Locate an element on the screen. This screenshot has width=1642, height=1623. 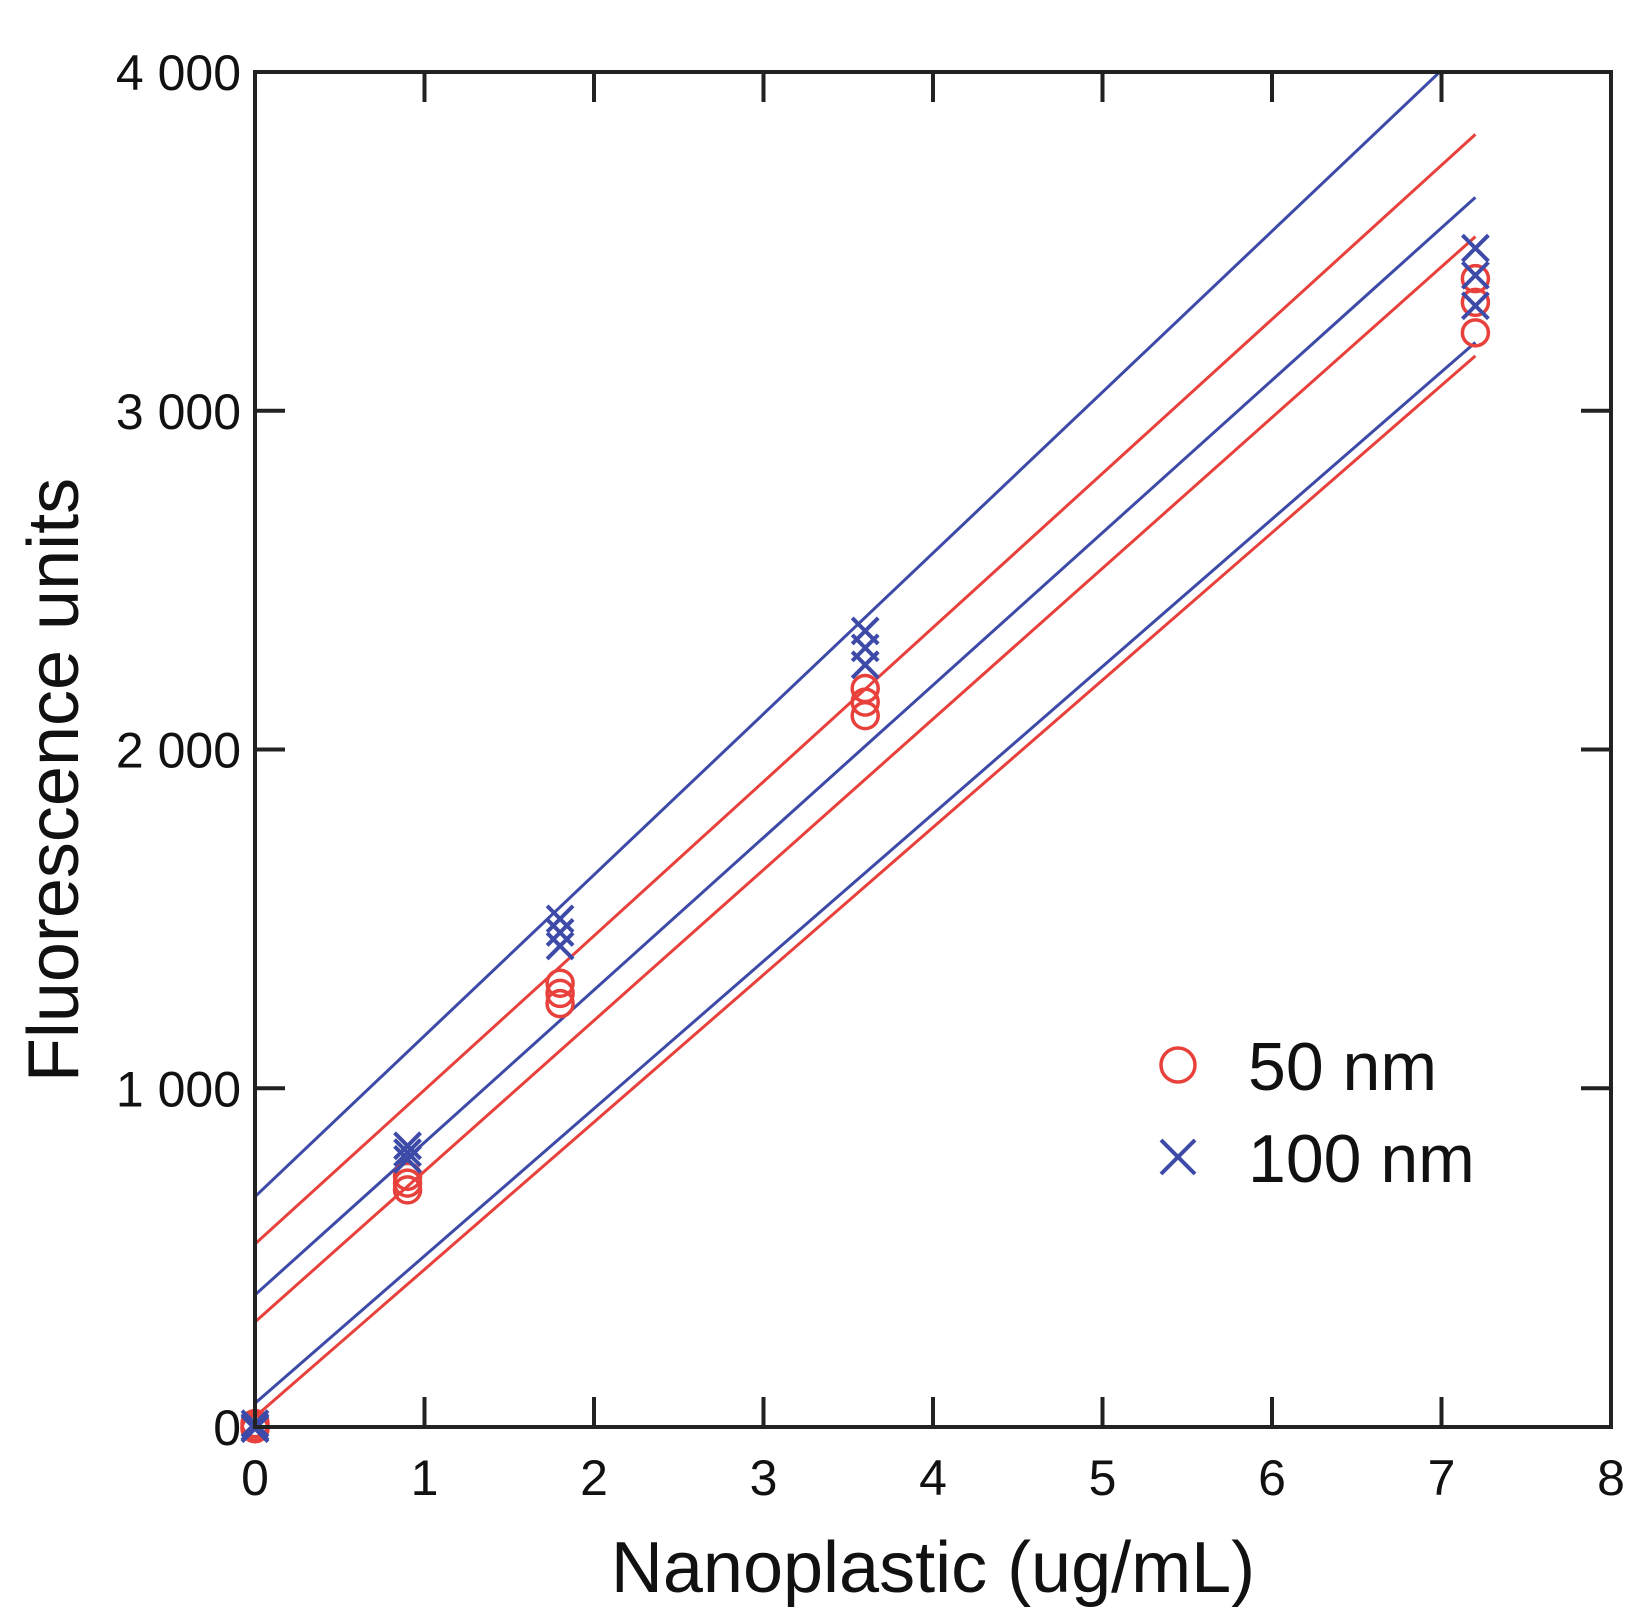
x-tick-label: 1 is located at coordinates (425, 1478).